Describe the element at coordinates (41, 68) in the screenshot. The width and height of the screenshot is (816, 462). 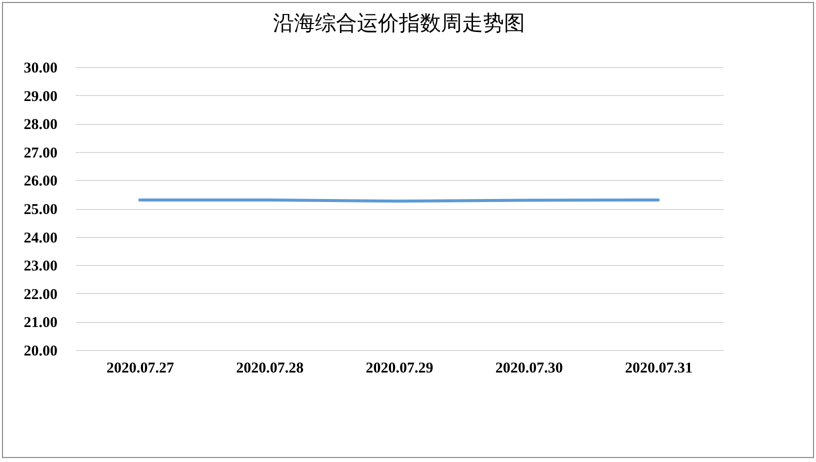
I see `y-tick-label: 30.00` at that location.